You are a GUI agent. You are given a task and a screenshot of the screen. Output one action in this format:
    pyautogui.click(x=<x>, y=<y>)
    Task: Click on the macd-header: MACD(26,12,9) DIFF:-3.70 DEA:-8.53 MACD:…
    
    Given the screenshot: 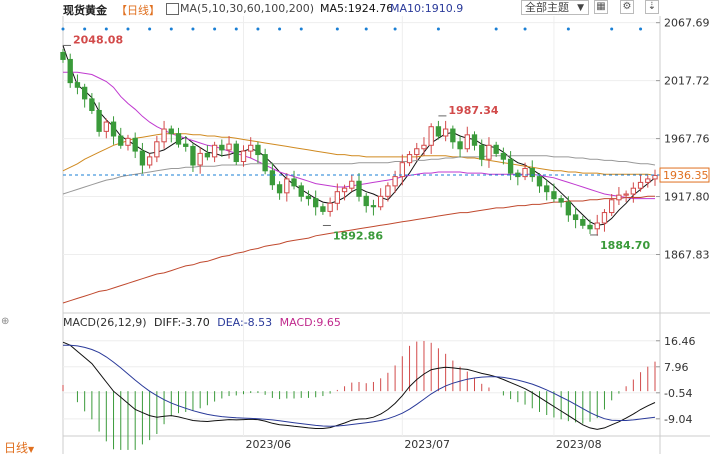 What is the action you would take?
    pyautogui.click(x=204, y=322)
    